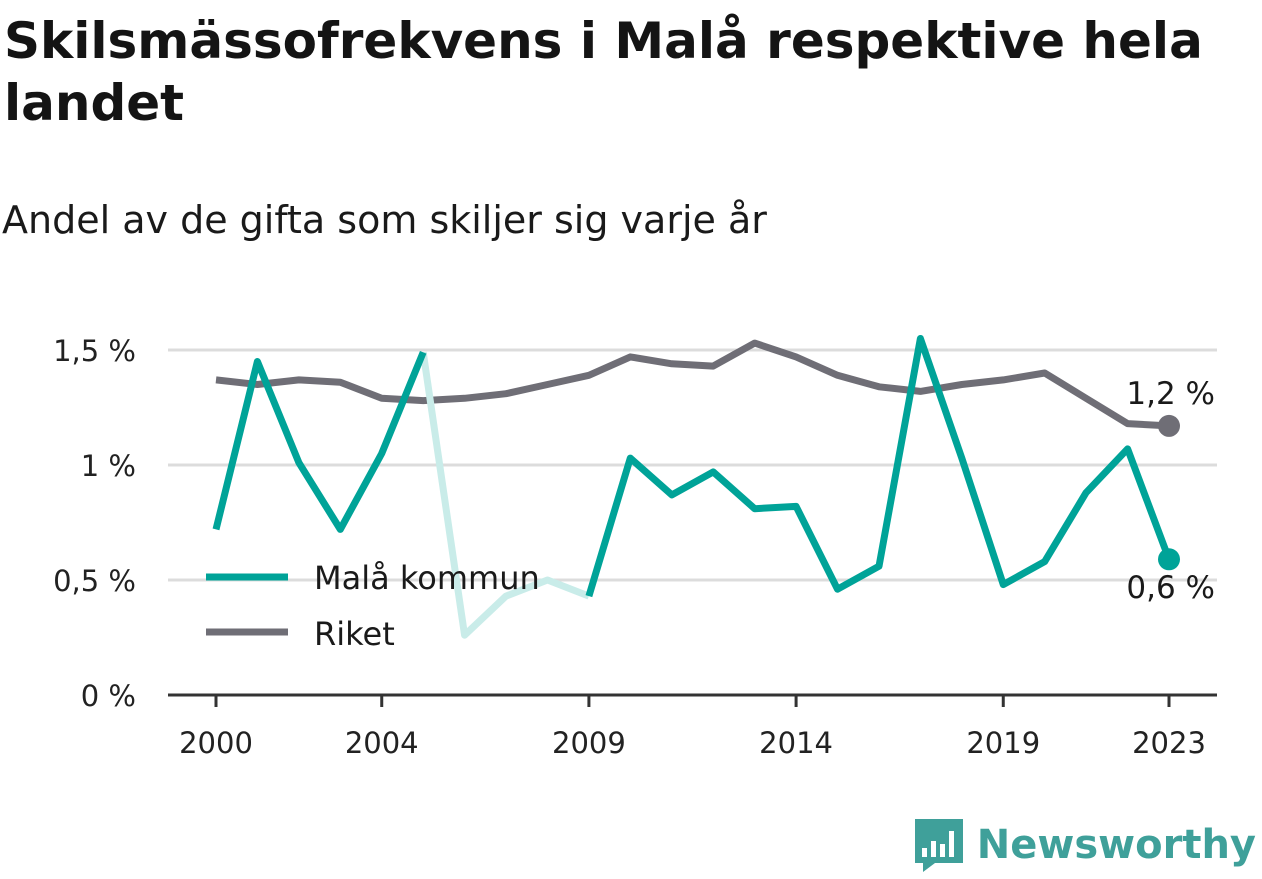  I want to click on newsworthy-logo-icon, so click(938, 845).